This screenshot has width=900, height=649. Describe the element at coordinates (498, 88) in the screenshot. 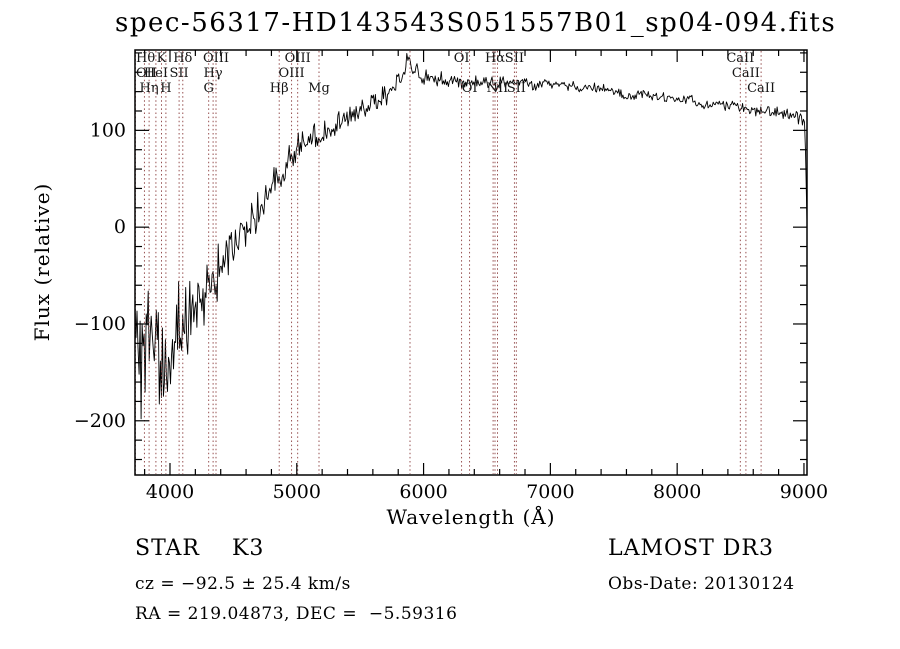

I see `line-label: NII` at that location.